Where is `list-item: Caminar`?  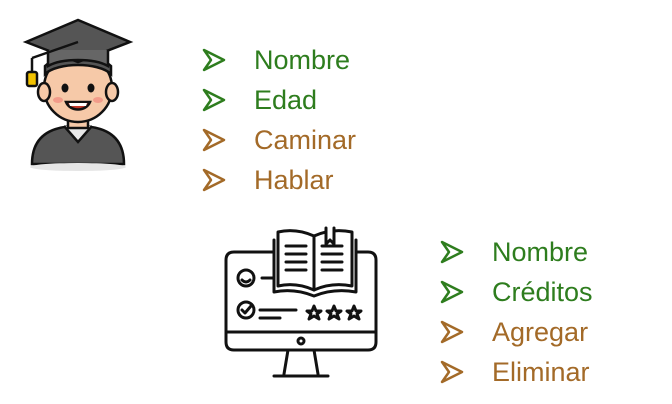
list-item: Caminar is located at coordinates (279, 140).